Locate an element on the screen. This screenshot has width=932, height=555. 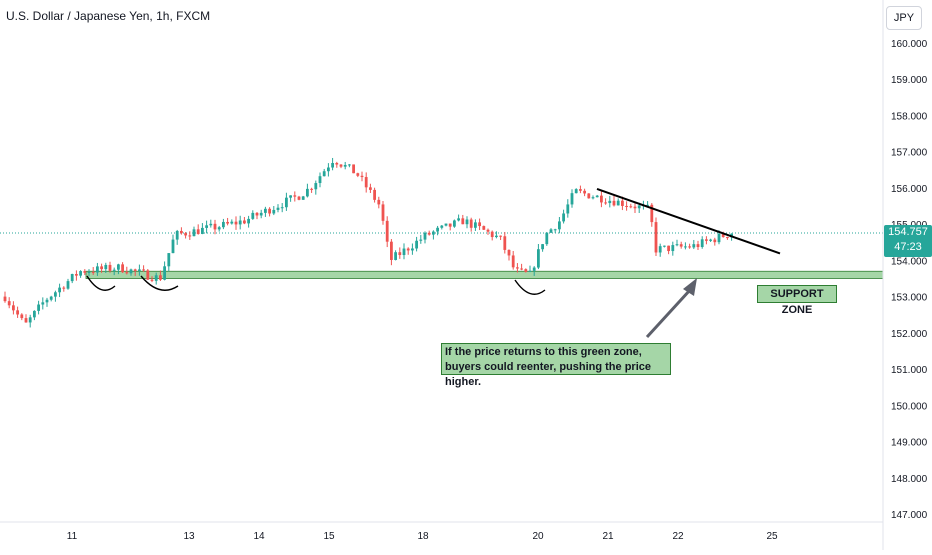
price-axis-label: 159.000 is located at coordinates (909, 80).